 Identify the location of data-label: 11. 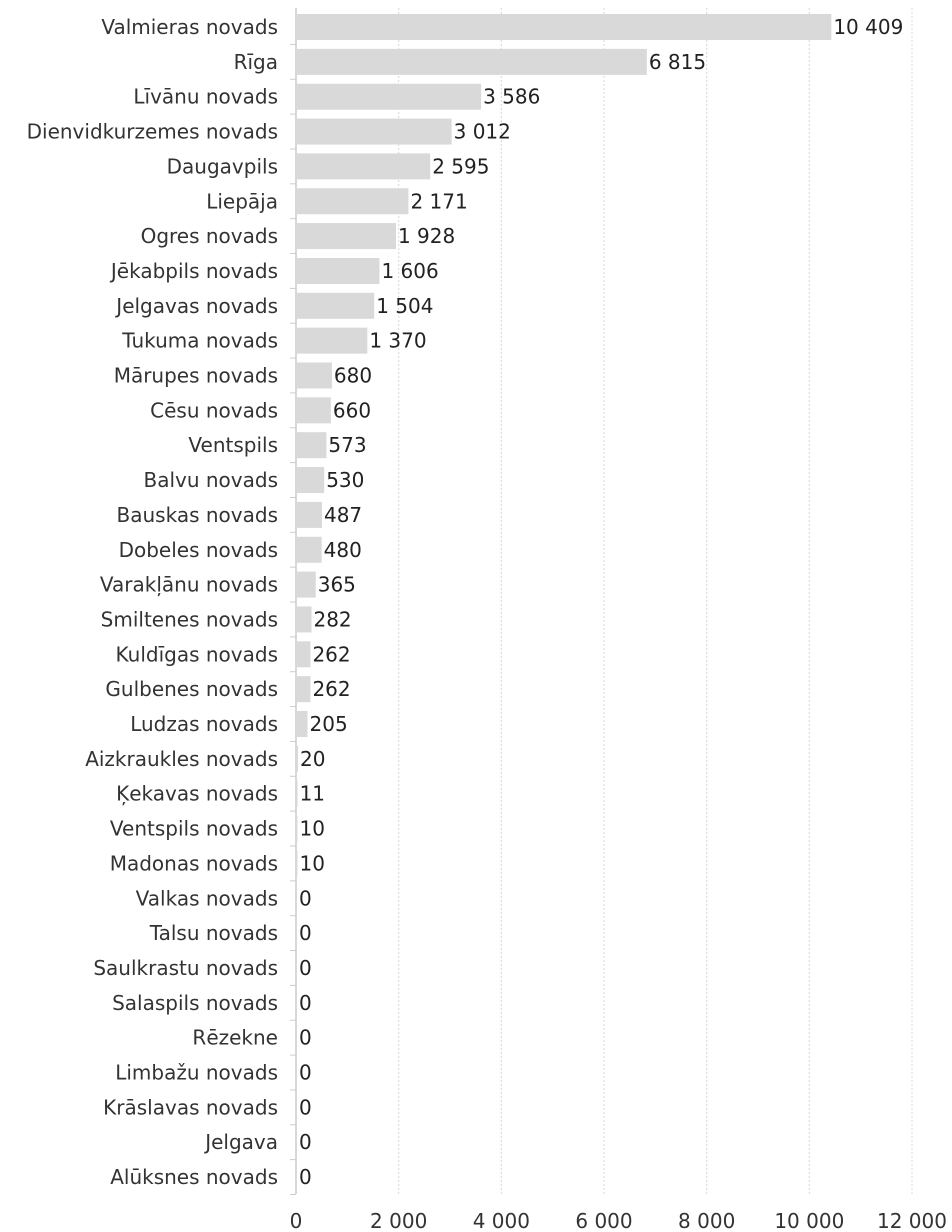
(312, 794).